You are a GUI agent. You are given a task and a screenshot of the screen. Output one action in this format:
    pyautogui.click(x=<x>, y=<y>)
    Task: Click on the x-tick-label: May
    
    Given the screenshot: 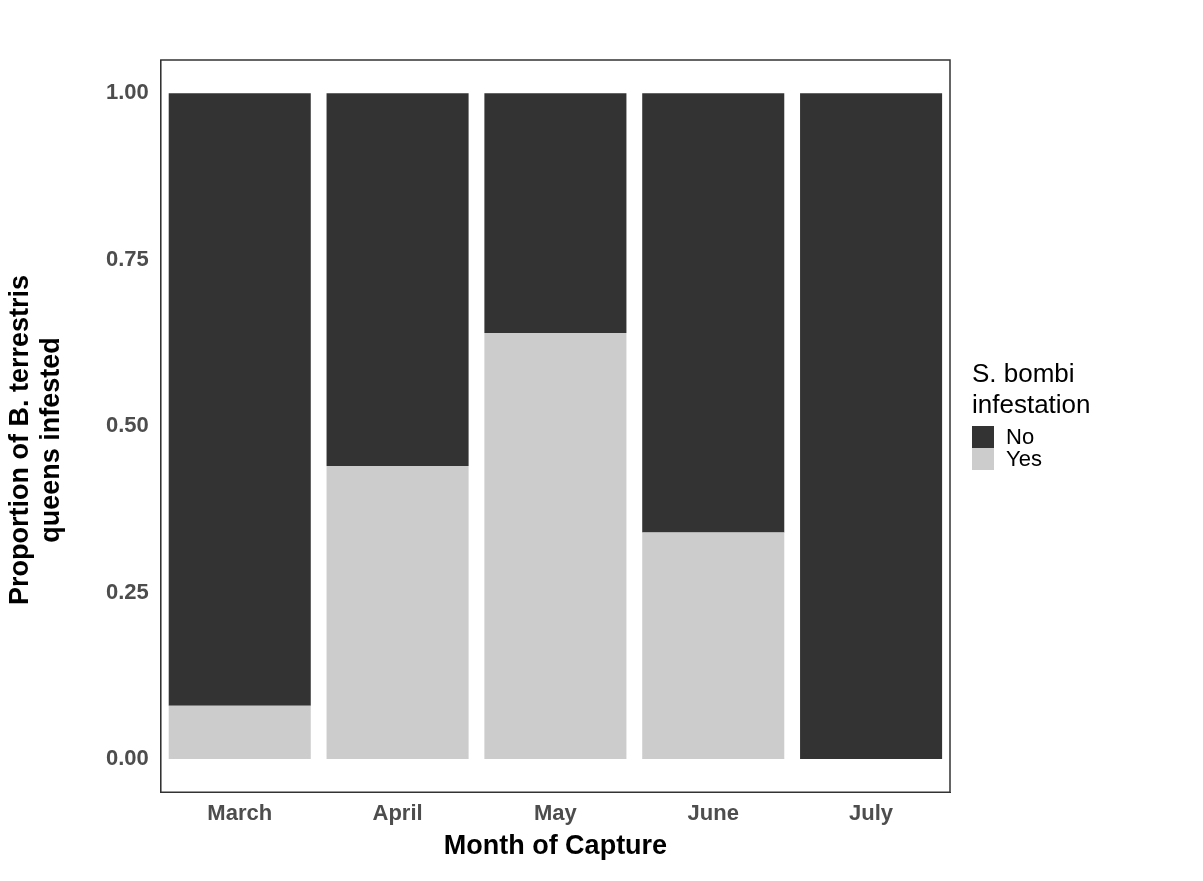 What is the action you would take?
    pyautogui.click(x=556, y=813)
    